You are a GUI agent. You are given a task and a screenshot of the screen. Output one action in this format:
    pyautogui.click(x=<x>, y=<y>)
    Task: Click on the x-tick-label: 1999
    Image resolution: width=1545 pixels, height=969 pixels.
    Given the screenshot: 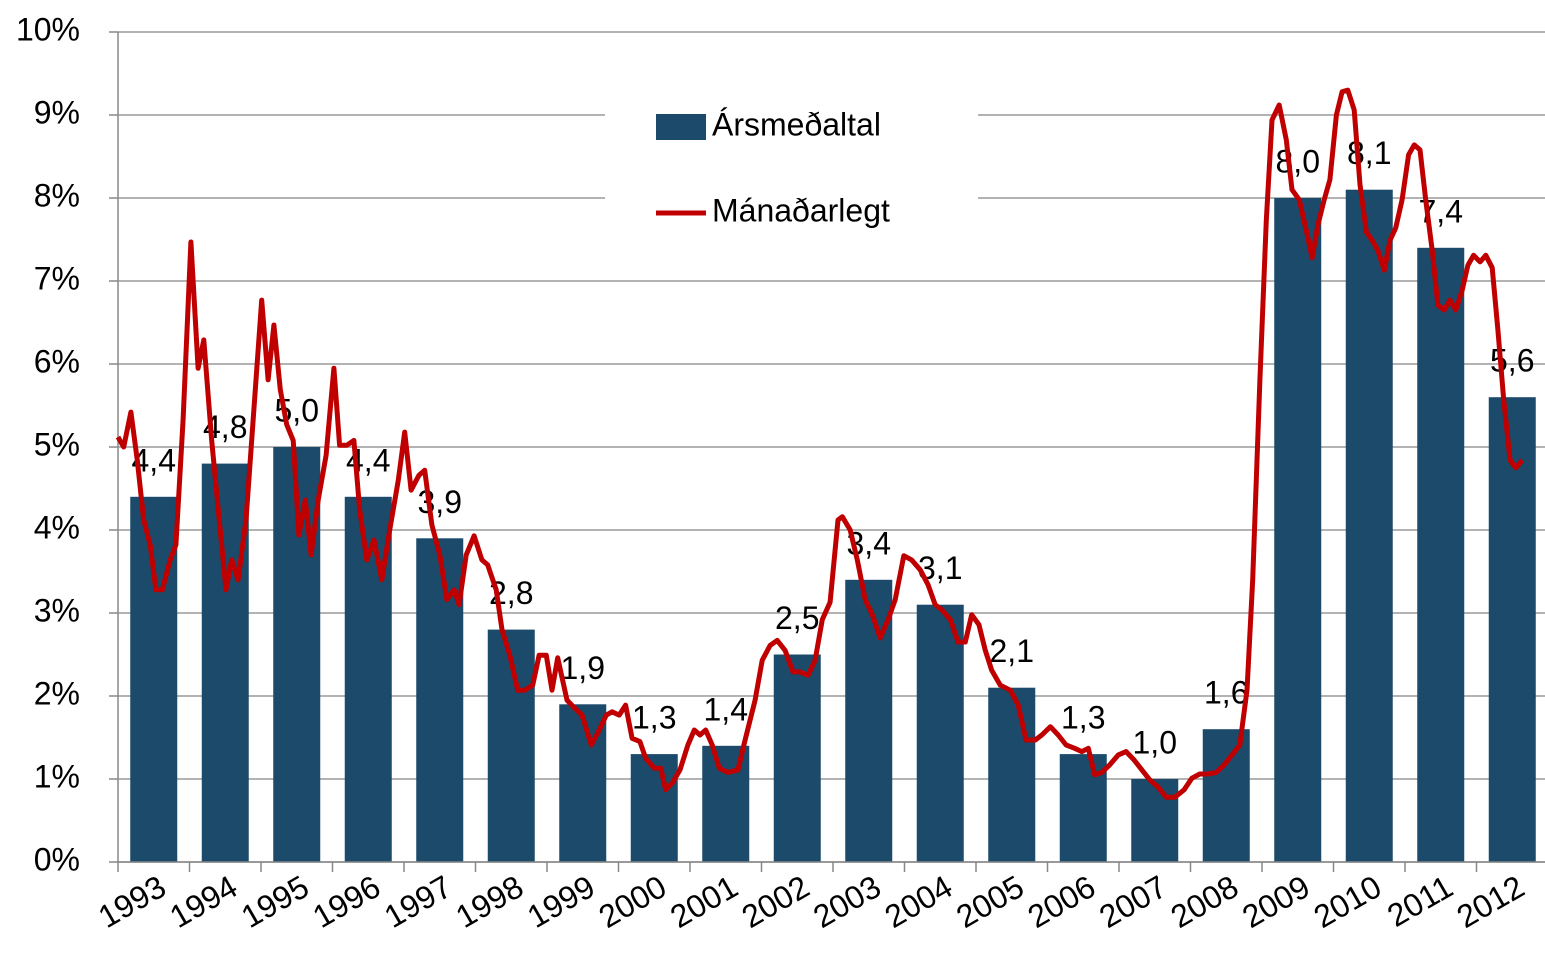 What is the action you would take?
    pyautogui.click(x=561, y=901)
    